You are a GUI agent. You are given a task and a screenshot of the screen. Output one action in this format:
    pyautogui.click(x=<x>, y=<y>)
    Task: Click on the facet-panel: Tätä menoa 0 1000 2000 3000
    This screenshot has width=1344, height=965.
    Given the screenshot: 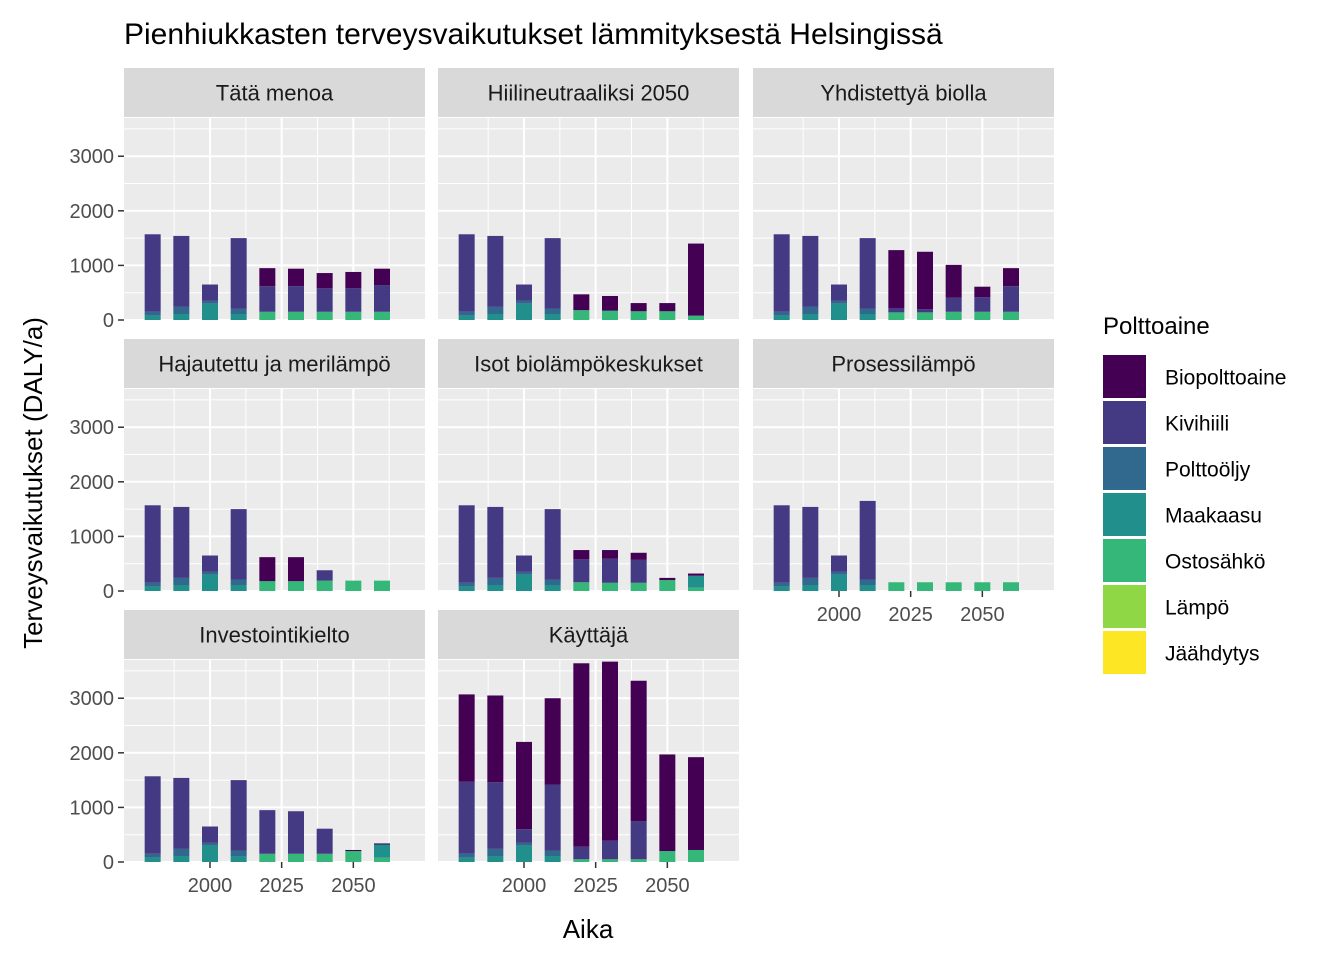 What is the action you would take?
    pyautogui.click(x=247, y=200)
    